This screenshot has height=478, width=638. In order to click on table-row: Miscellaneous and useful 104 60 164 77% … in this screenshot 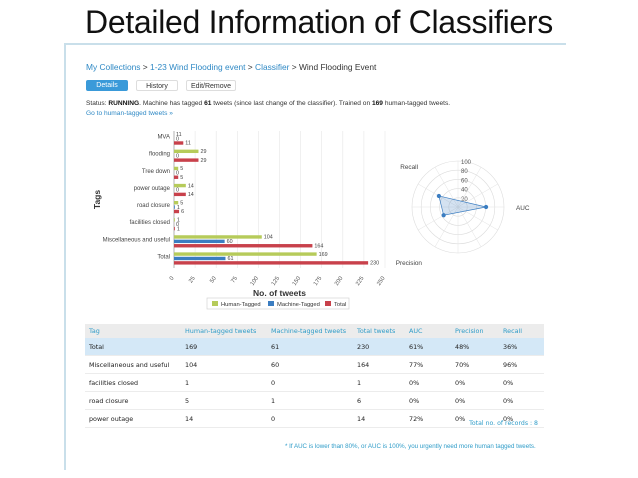, I will do `click(314, 364)`.